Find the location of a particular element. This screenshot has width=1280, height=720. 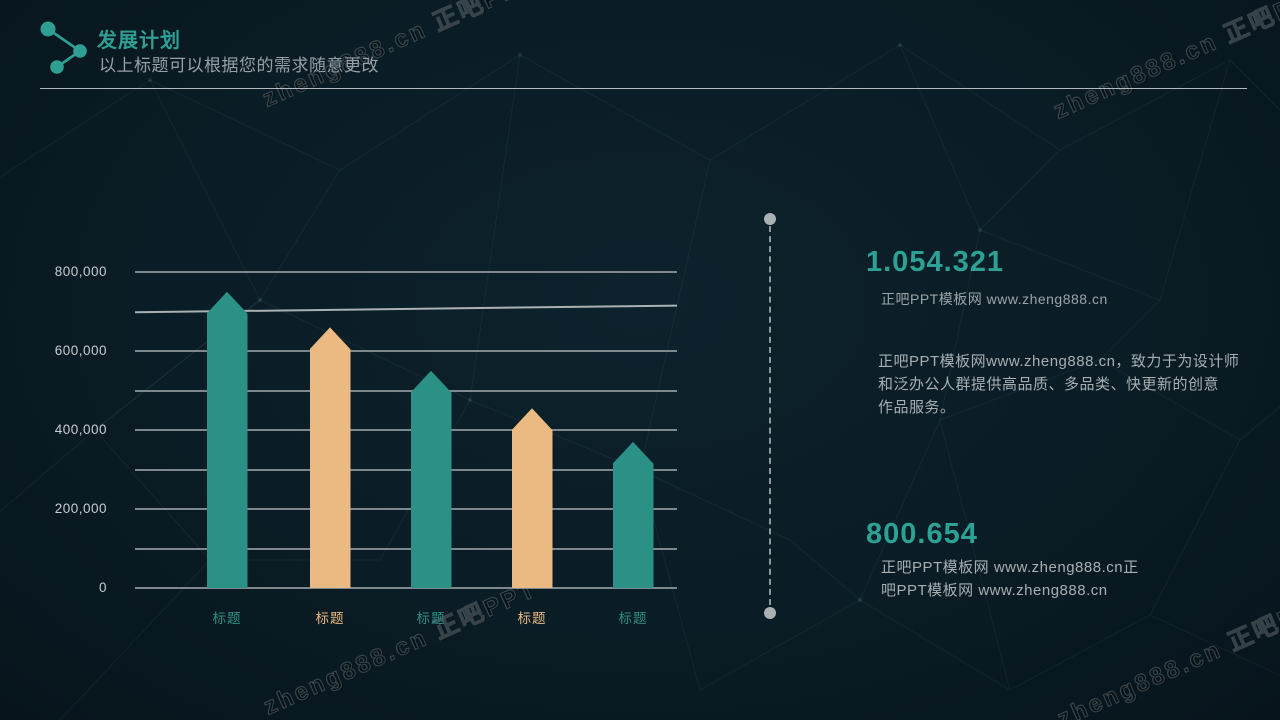

molecule-nodes-icon is located at coordinates (63, 47).